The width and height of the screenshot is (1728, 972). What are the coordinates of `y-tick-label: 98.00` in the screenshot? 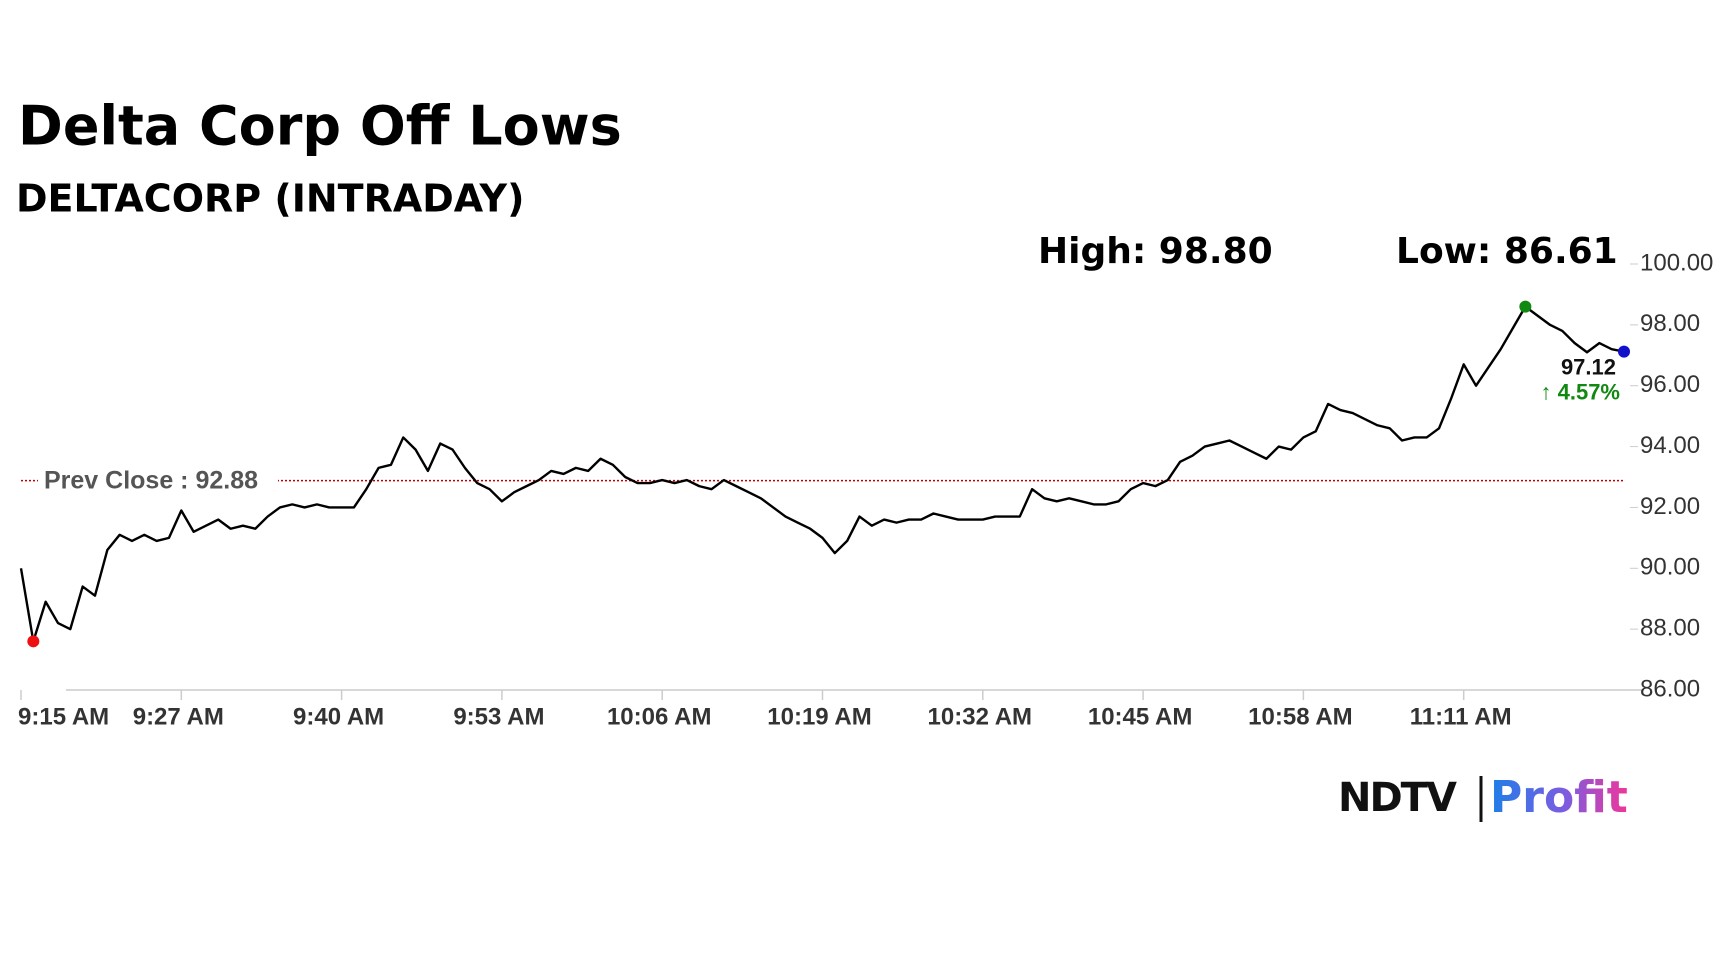 It's located at (1670, 323).